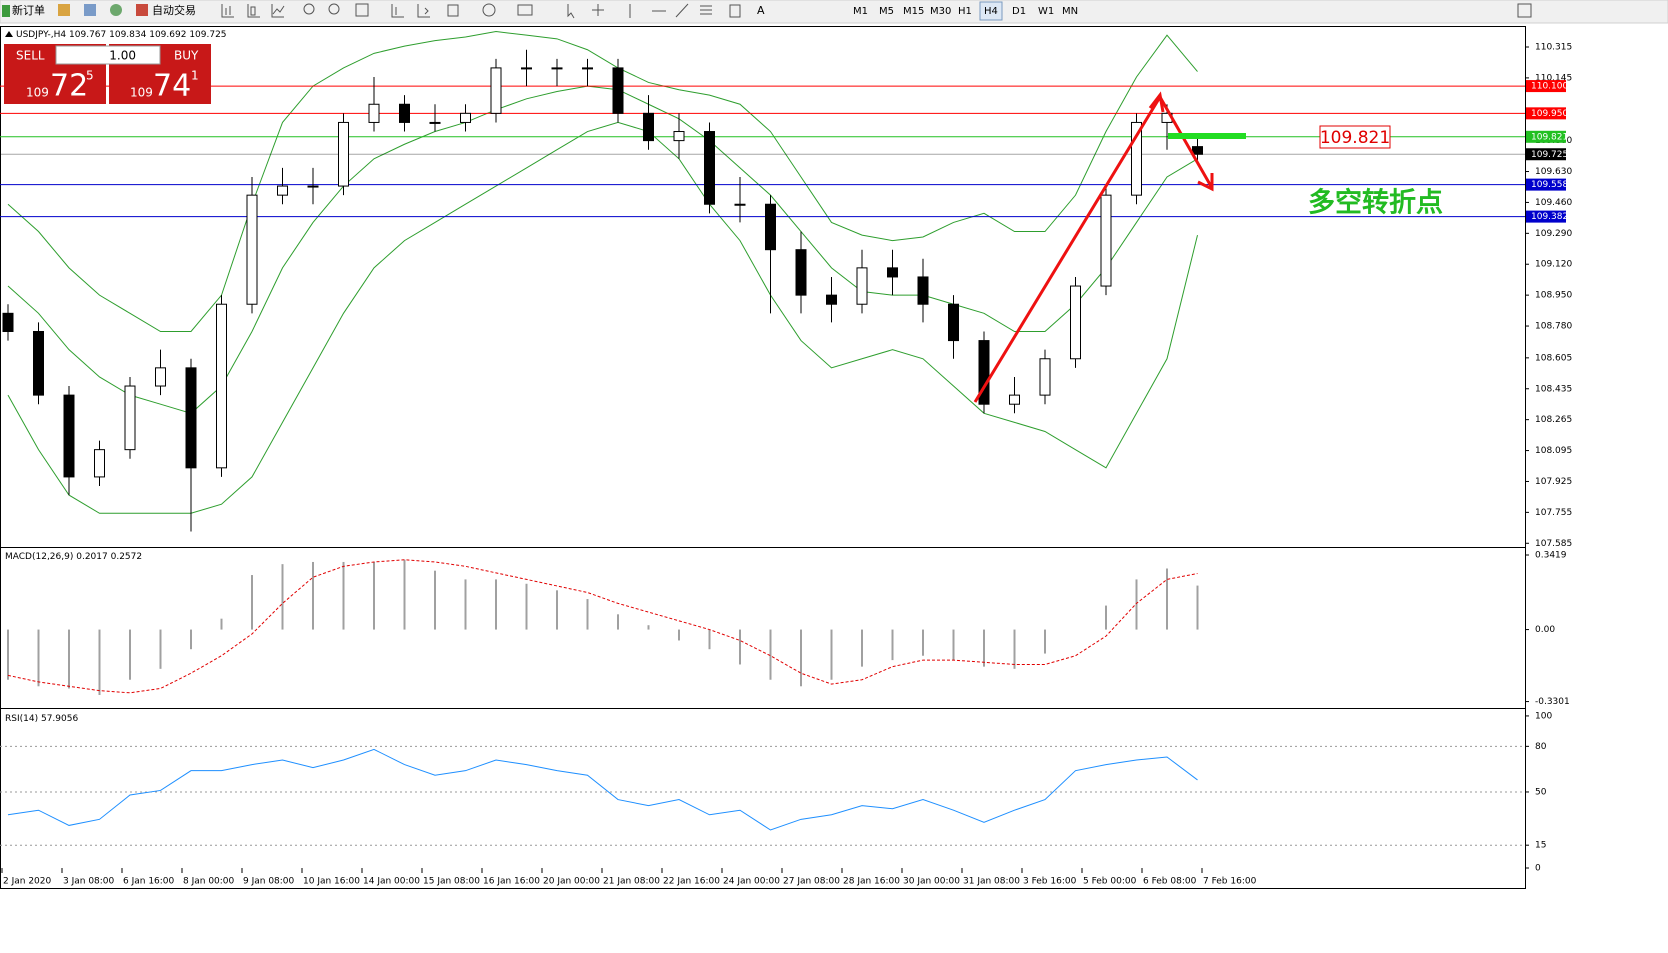 This screenshot has height=953, width=1668. Describe the element at coordinates (1541, 792) in the screenshot. I see `y-tick-label: 50` at that location.